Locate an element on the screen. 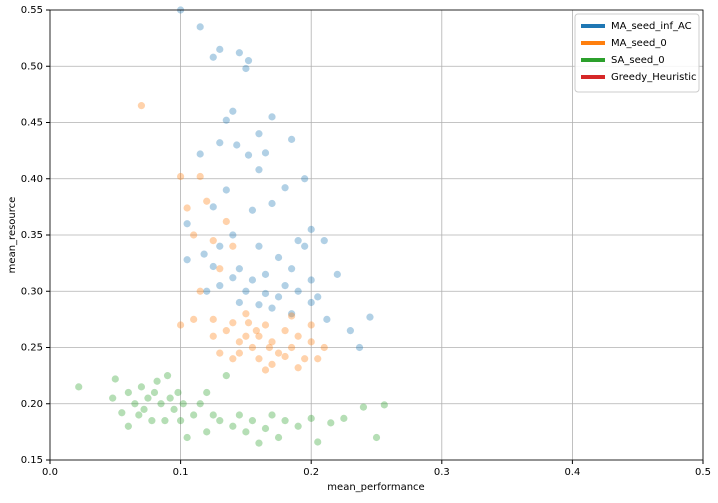  y-tick-label: 0.45 is located at coordinates (32, 123).